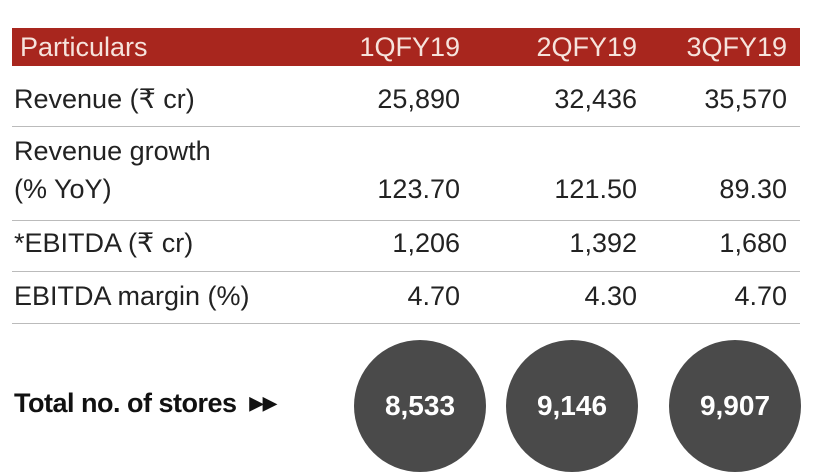  I want to click on stores-label-text: Total no. of stores, so click(125, 403).